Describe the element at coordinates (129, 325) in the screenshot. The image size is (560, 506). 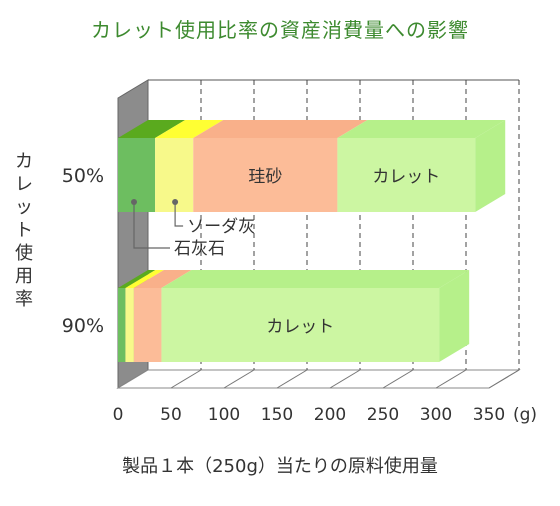
I see `bar-segment-ソーダ灰` at that location.